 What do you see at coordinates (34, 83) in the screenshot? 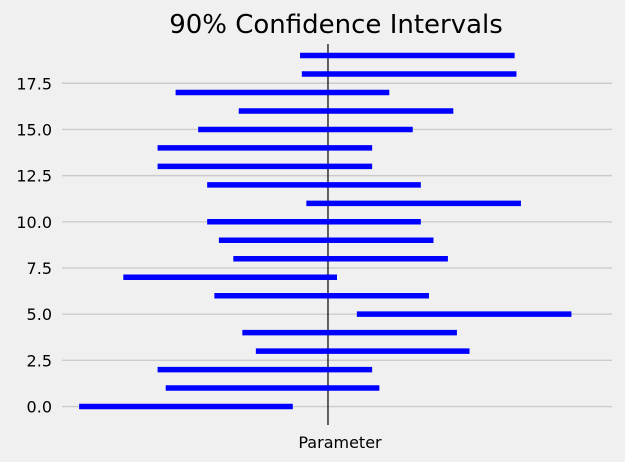
I see `y-tick-label: 17.5` at bounding box center [34, 83].